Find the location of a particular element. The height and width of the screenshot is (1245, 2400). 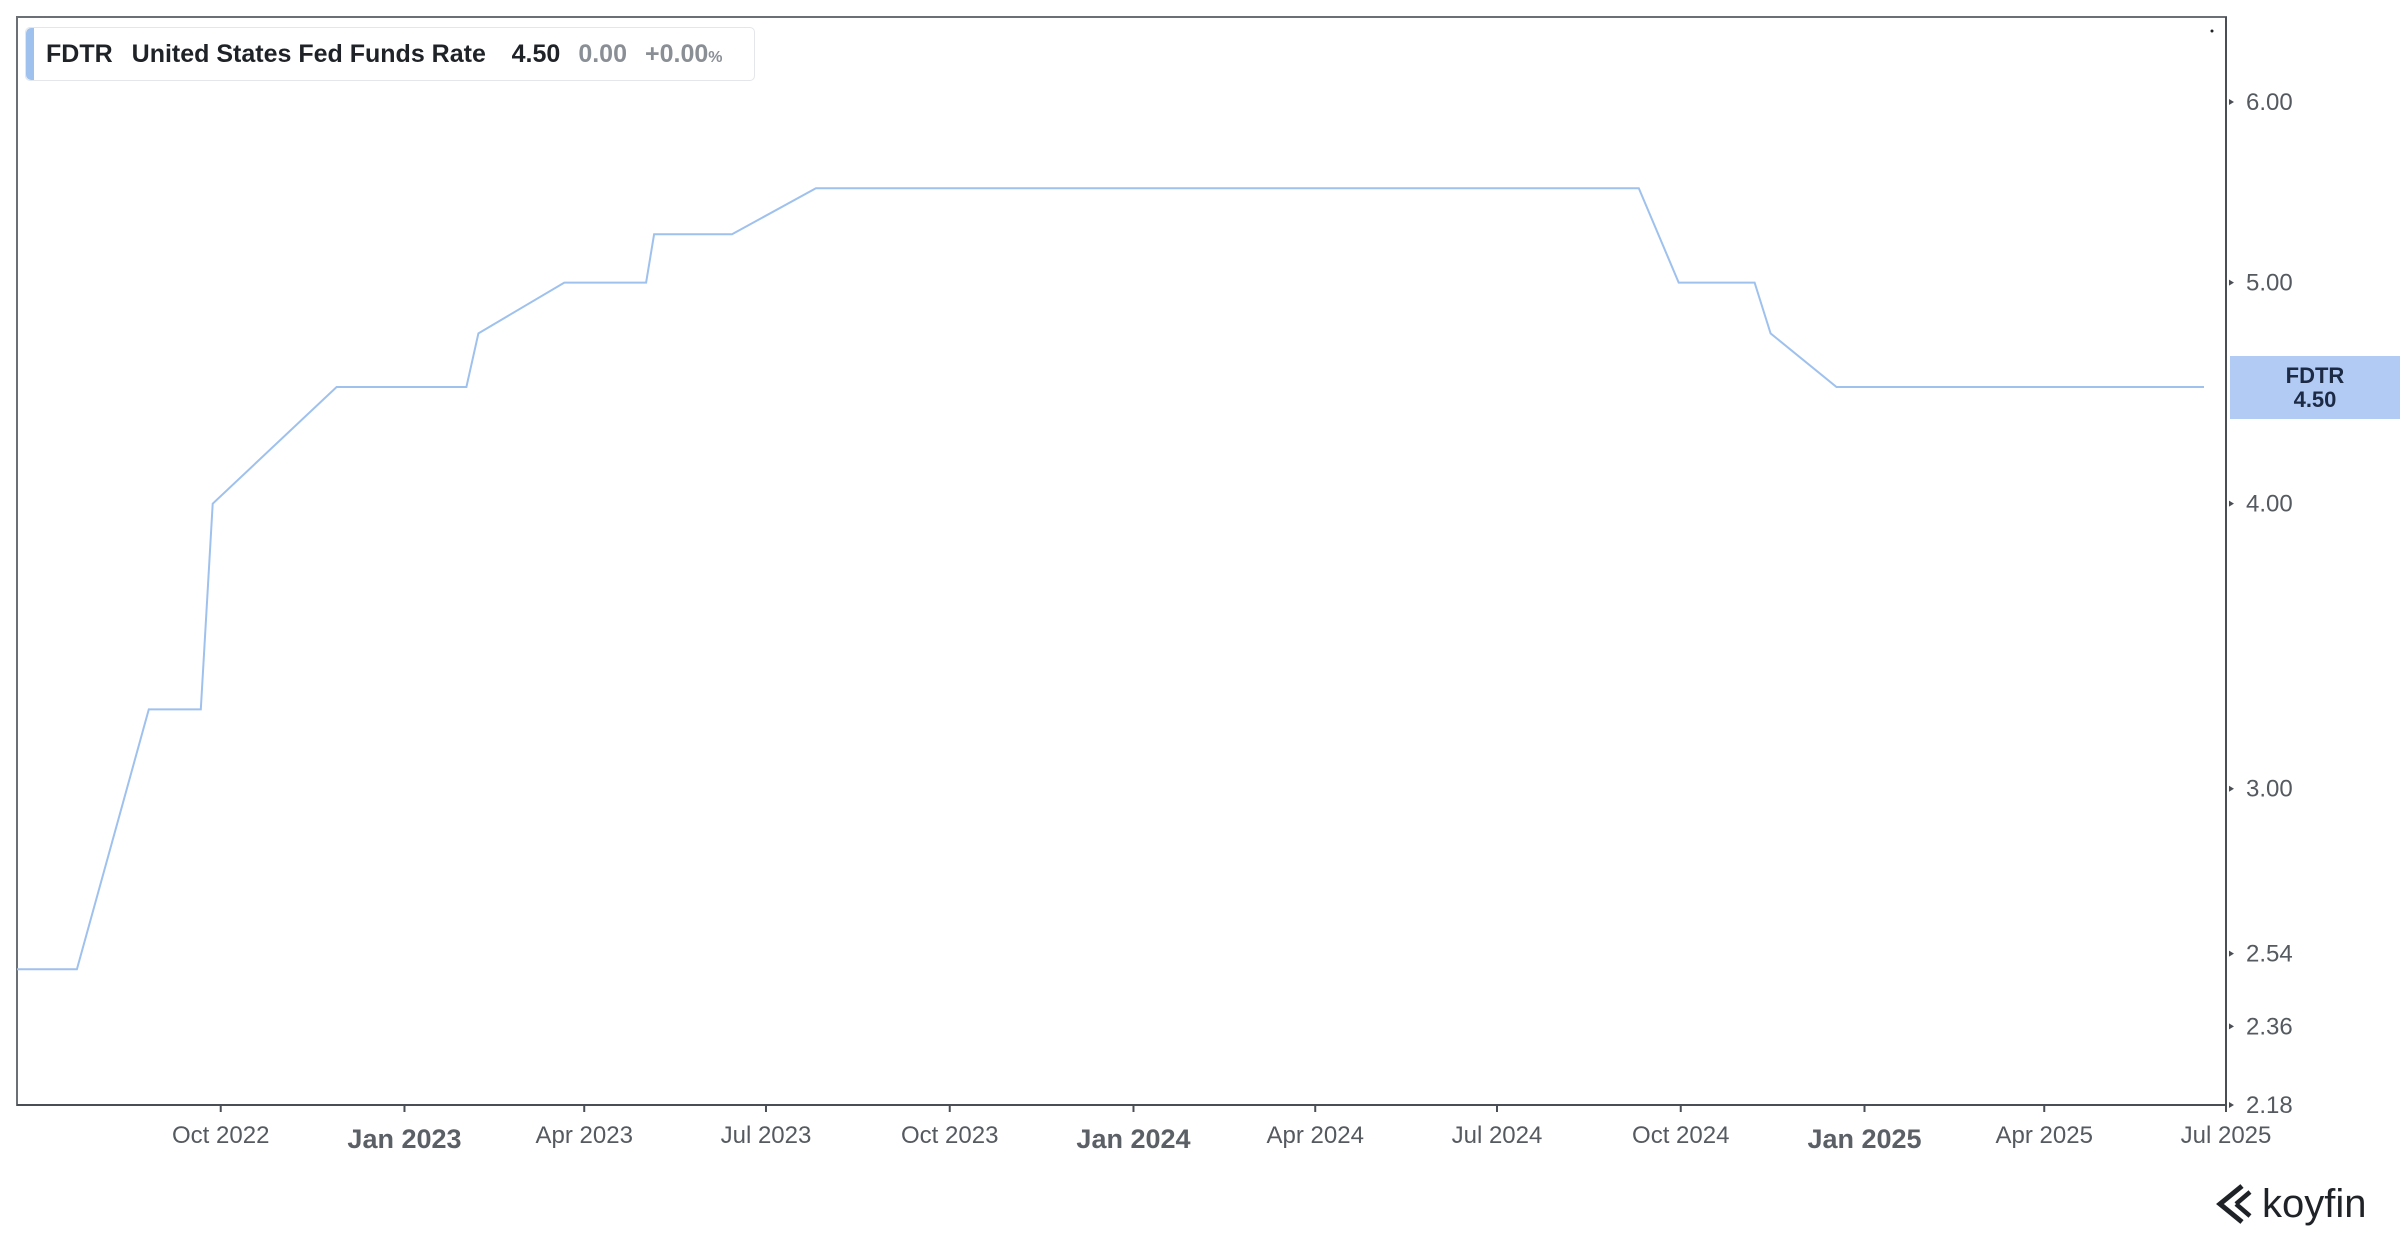

legend-change-percent-value: +0.00 is located at coordinates (677, 53).